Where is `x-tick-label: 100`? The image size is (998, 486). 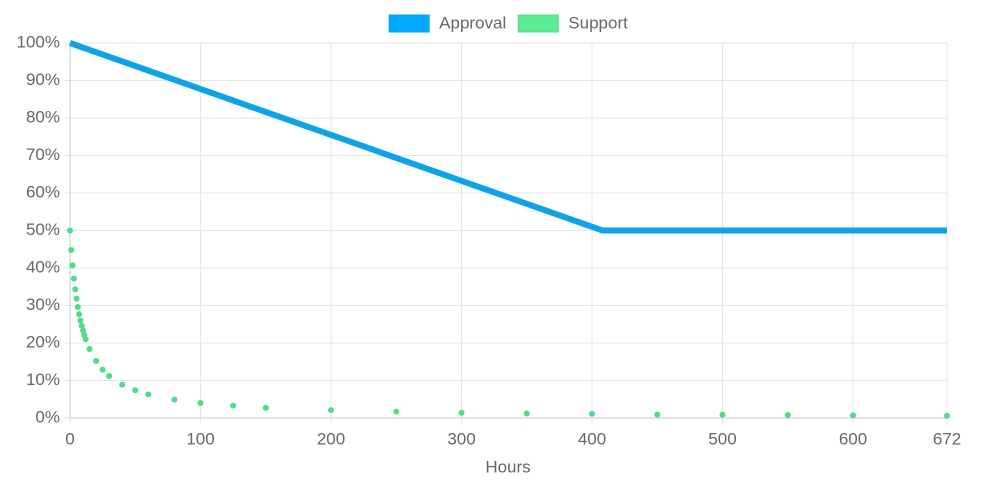 x-tick-label: 100 is located at coordinates (200, 438).